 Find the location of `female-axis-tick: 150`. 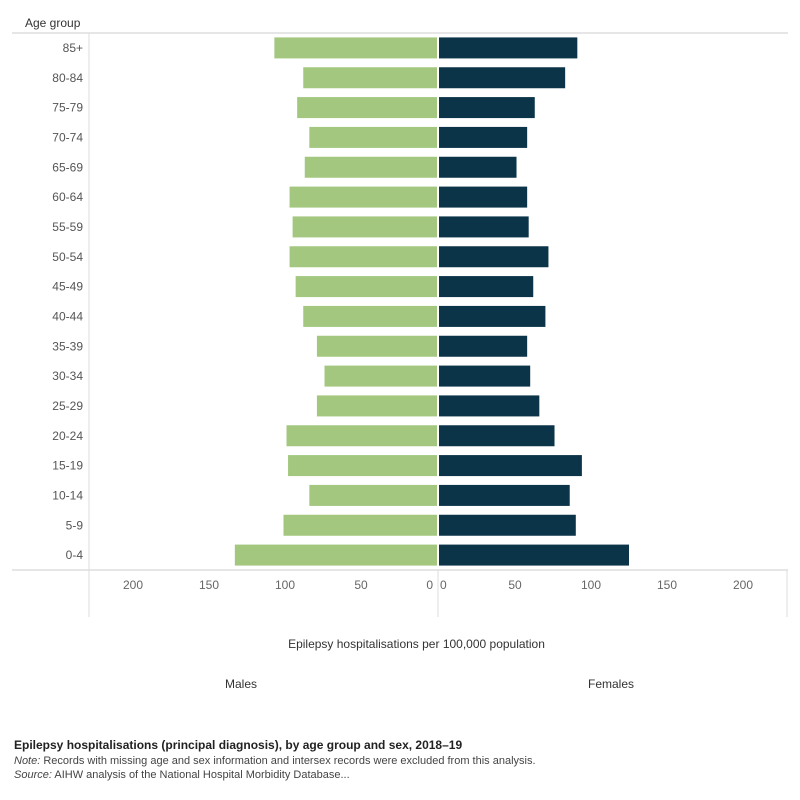

female-axis-tick: 150 is located at coordinates (667, 585).